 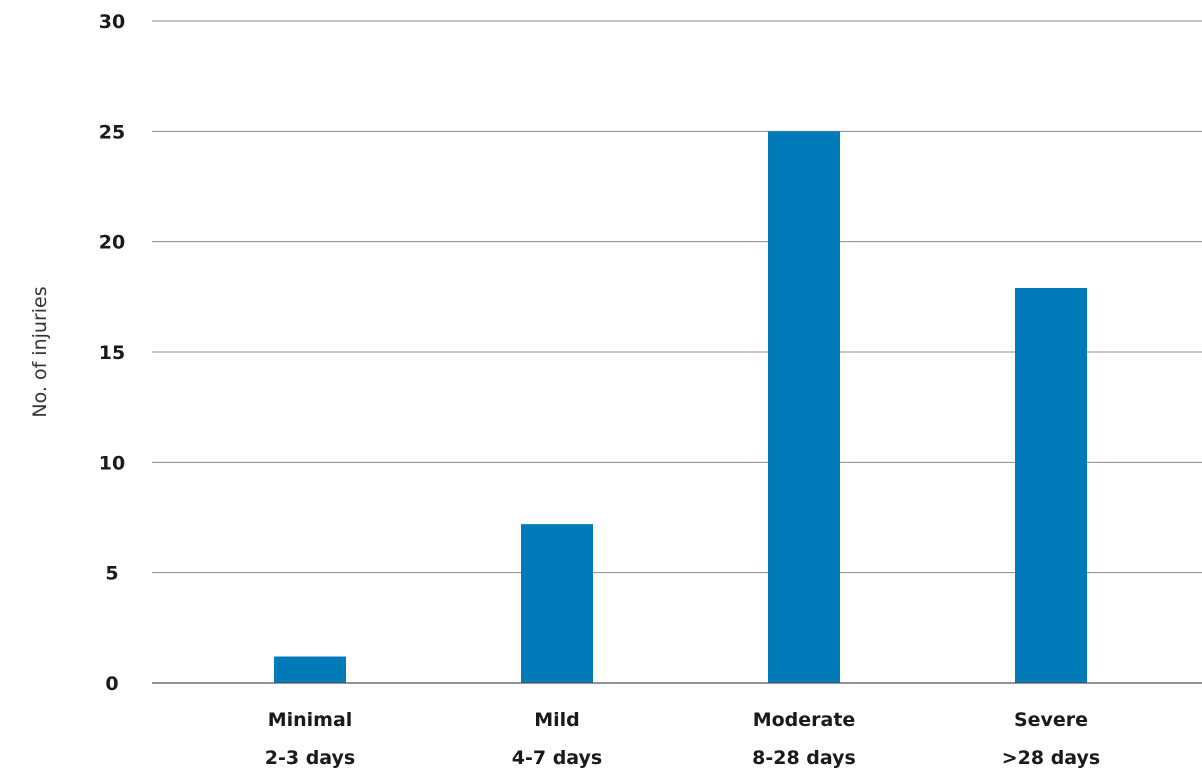 What do you see at coordinates (1051, 485) in the screenshot?
I see `bar-severe` at bounding box center [1051, 485].